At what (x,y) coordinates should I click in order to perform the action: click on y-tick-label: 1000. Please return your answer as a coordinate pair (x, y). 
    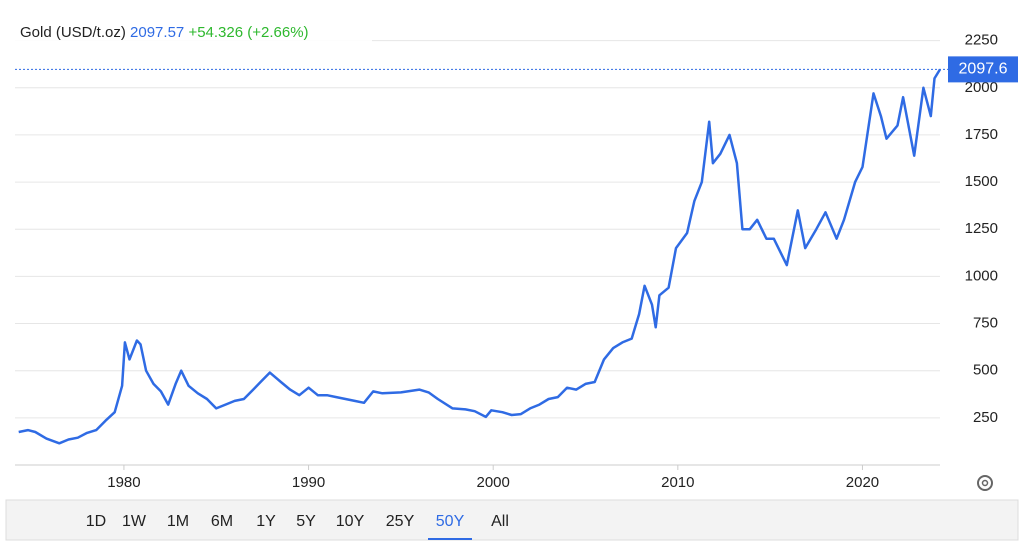
    Looking at the image, I should click on (981, 275).